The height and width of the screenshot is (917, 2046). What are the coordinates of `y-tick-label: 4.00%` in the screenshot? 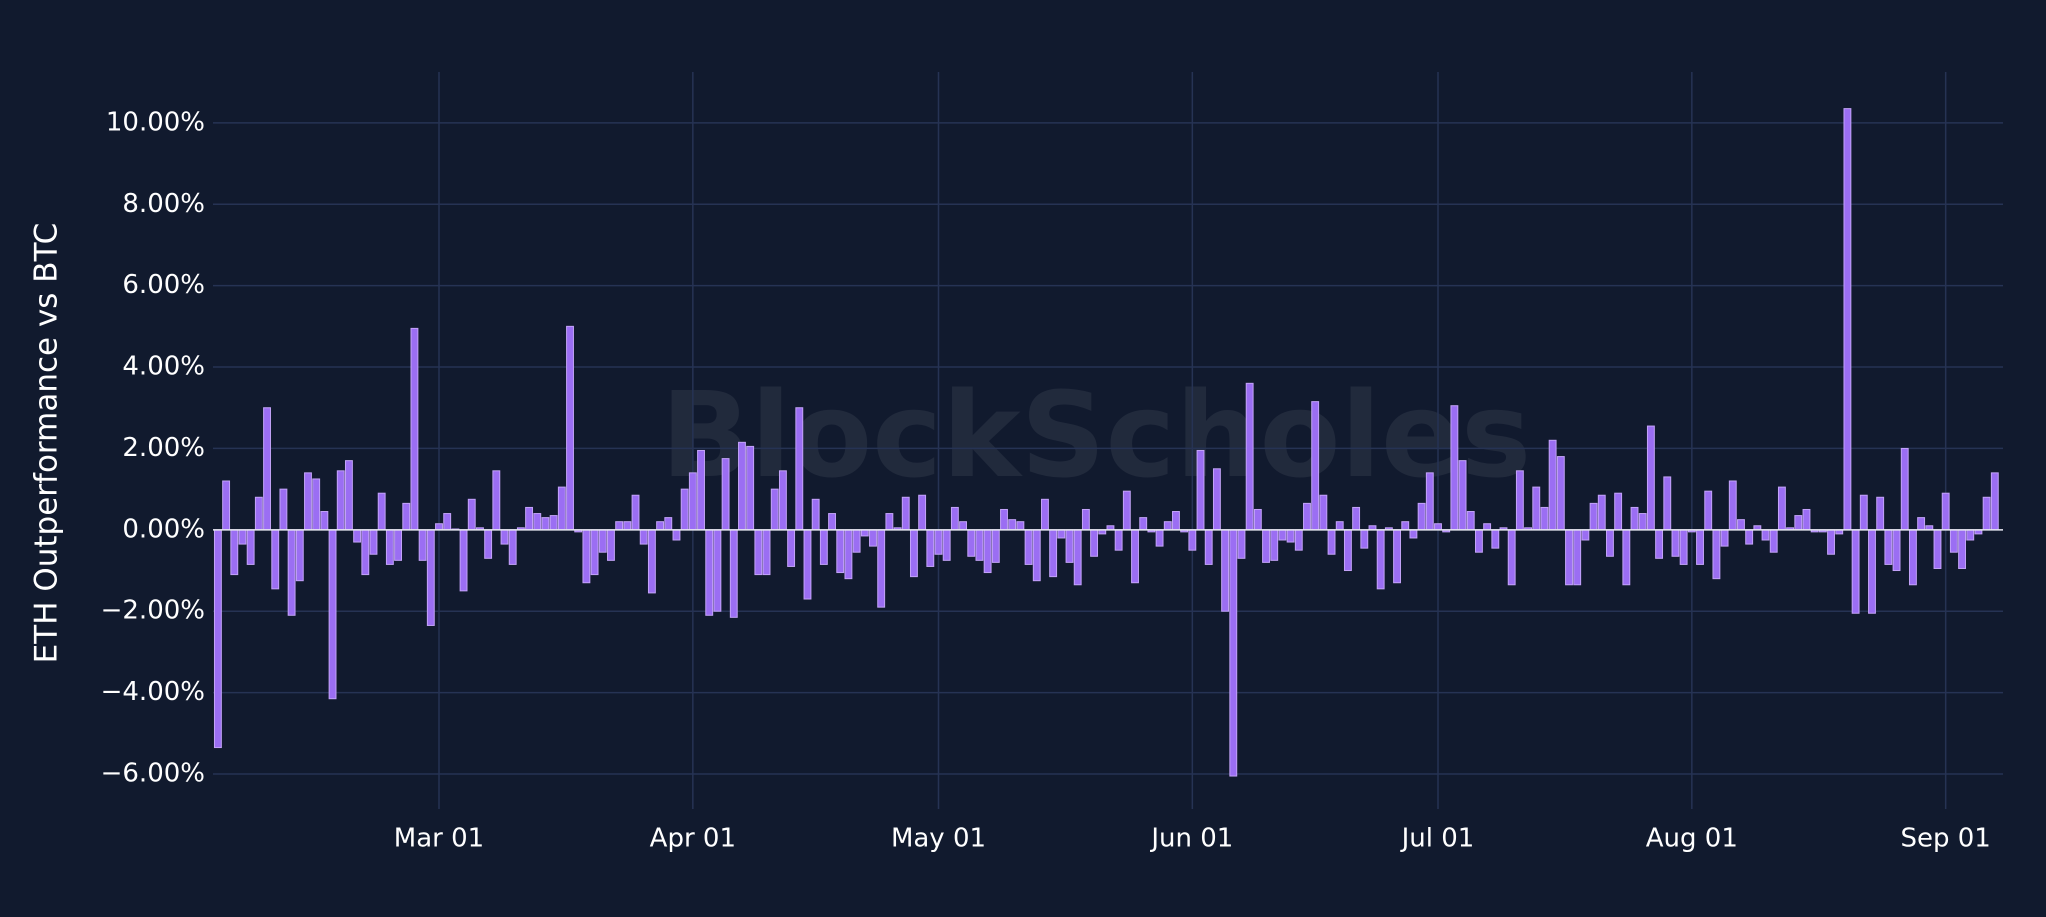 It's located at (163, 367).